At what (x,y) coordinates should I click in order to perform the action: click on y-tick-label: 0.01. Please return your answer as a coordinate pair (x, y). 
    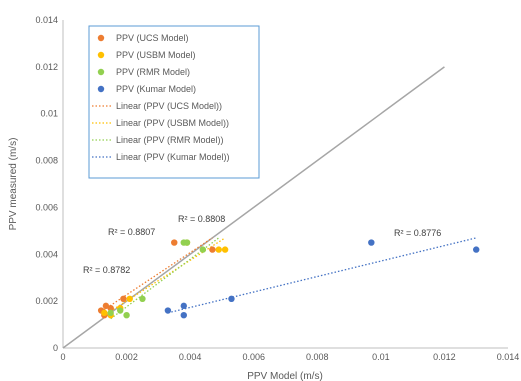
    Looking at the image, I should click on (49, 114).